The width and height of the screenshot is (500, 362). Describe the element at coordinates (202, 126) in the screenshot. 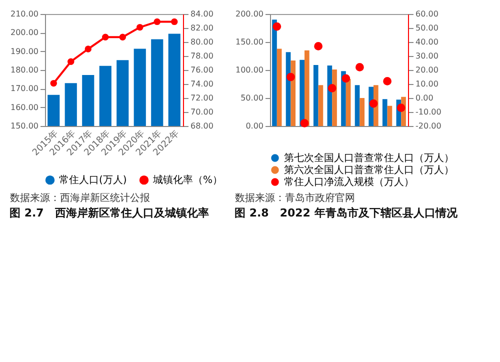

I see `y2-tick-label: 68.00` at that location.